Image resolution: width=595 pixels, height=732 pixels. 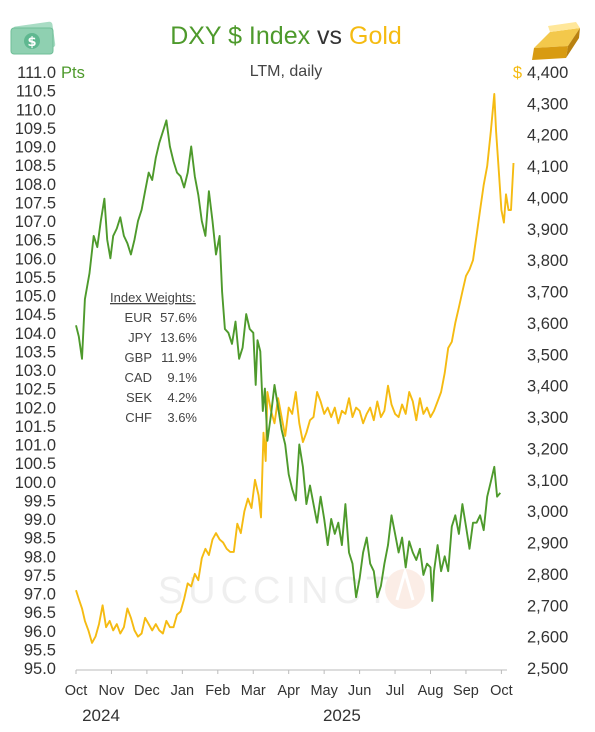 I want to click on right-tick-label: 2,800, so click(x=547, y=575).